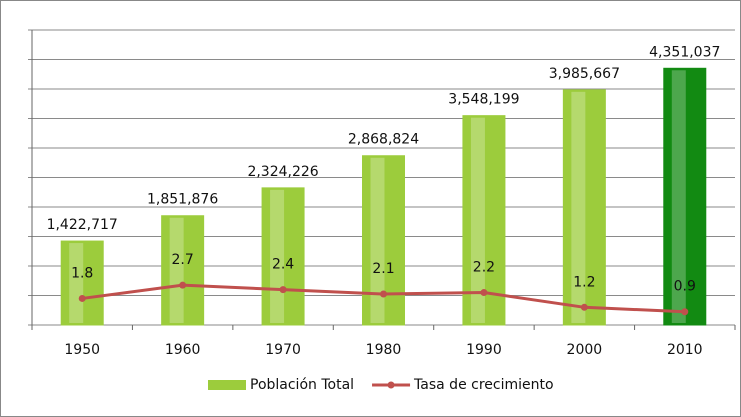  What do you see at coordinates (82, 225) in the screenshot?
I see `data-label: 1,422,717` at bounding box center [82, 225].